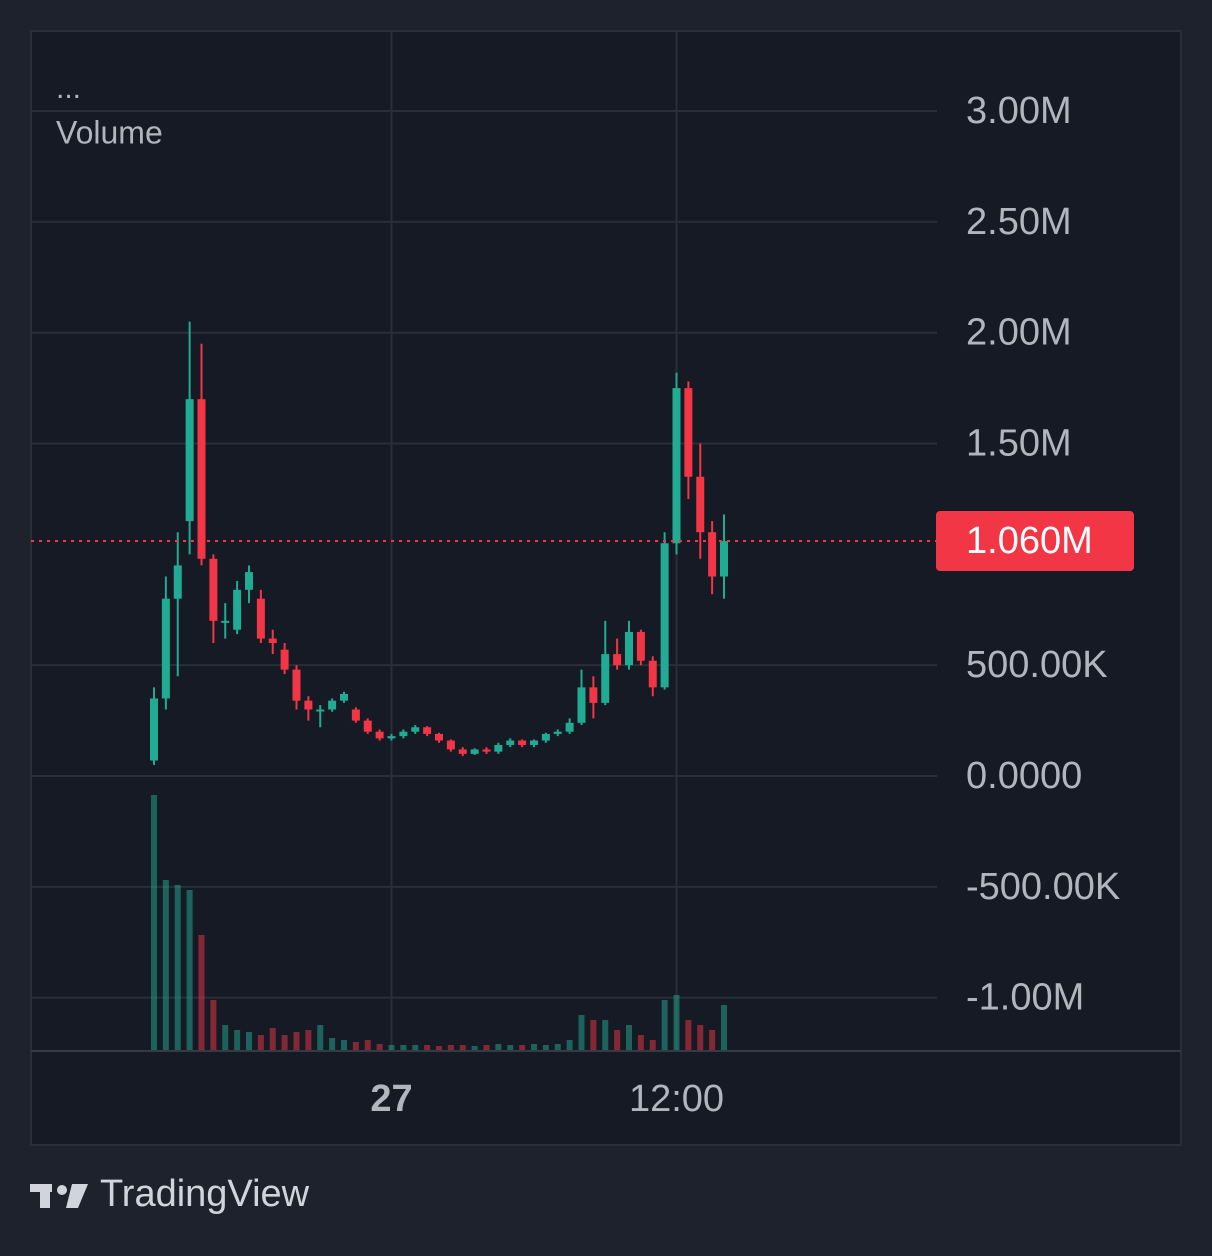 The height and width of the screenshot is (1256, 1212). What do you see at coordinates (59, 1196) in the screenshot?
I see `brand-logo` at bounding box center [59, 1196].